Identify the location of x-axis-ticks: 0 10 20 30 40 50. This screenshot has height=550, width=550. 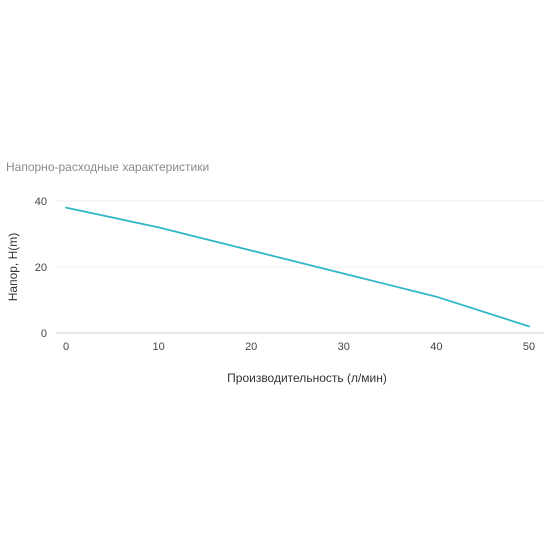
(299, 347).